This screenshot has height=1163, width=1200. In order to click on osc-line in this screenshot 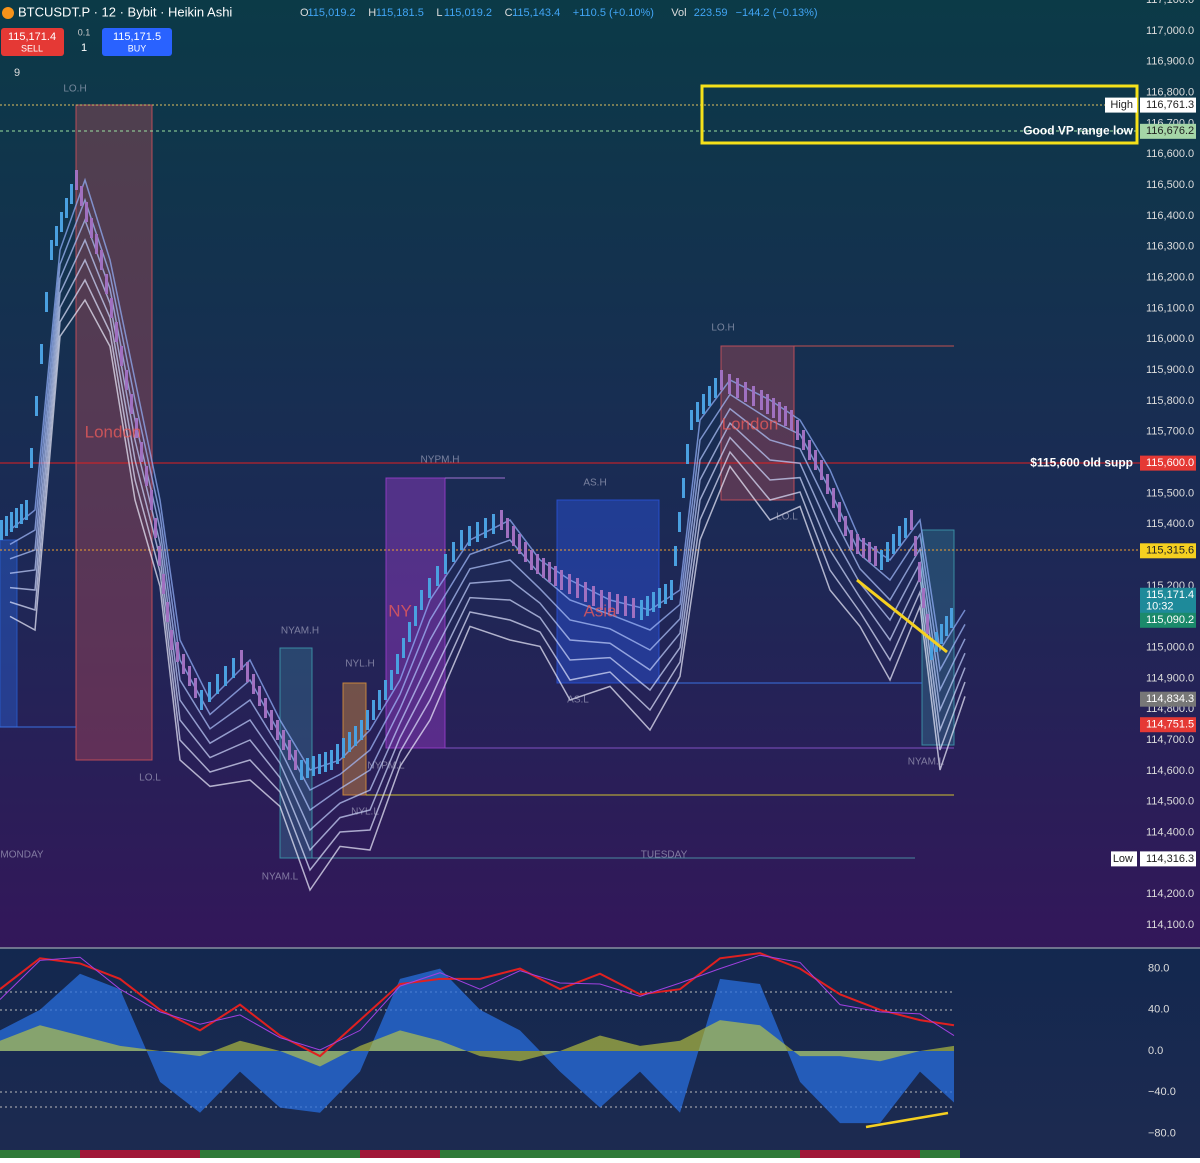, I will do `click(477, 1005)`.